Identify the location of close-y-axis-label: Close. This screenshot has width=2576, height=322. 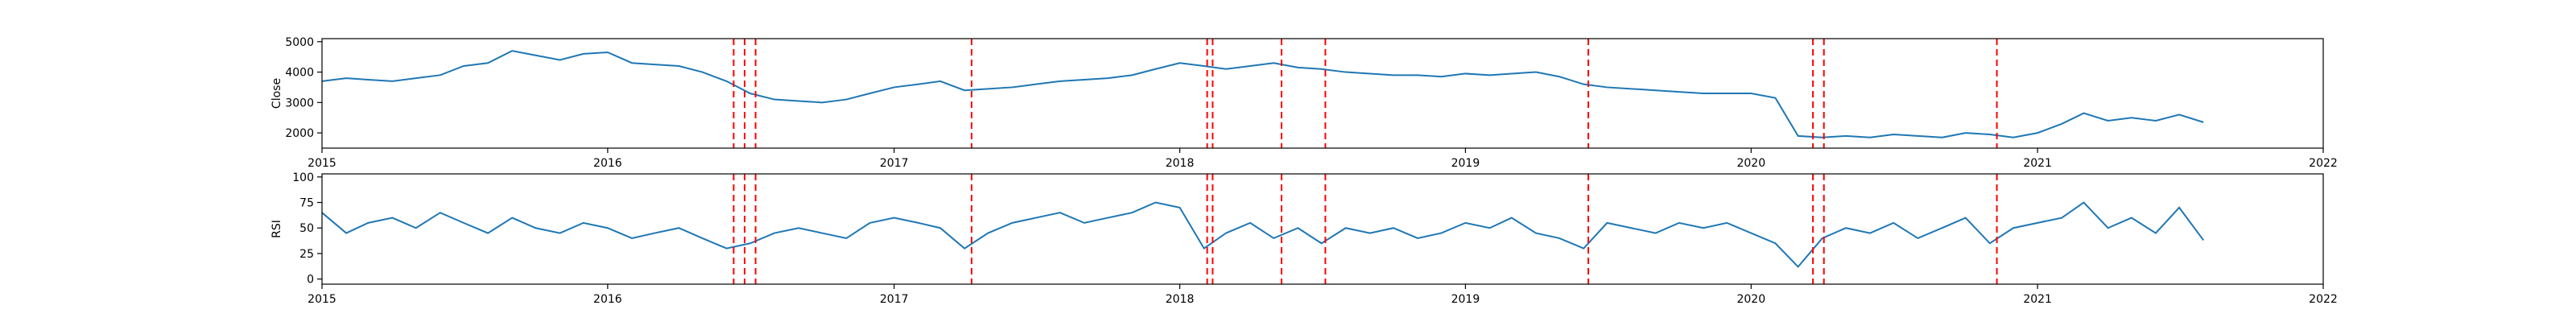
(276, 93).